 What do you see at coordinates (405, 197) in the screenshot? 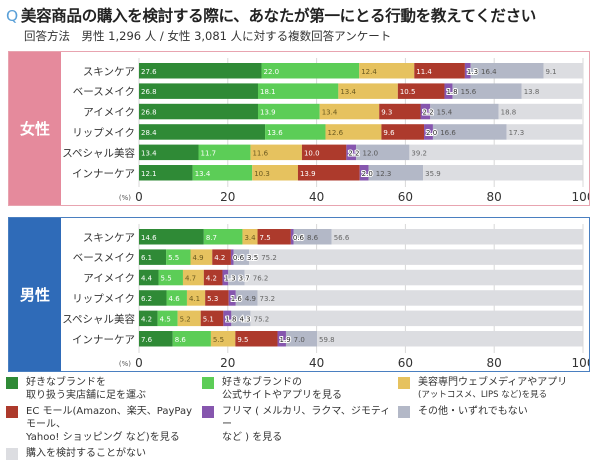
I see `x-tick-label: 60` at bounding box center [405, 197].